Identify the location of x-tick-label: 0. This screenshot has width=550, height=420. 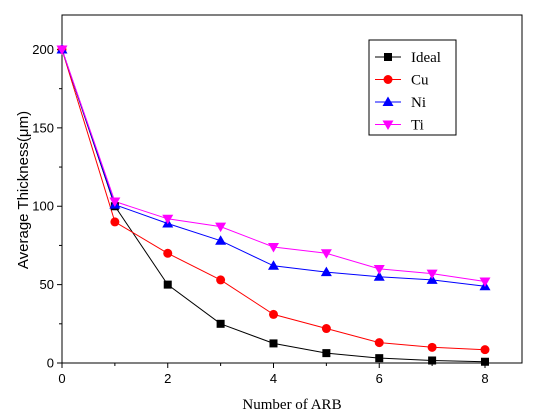
(61, 378).